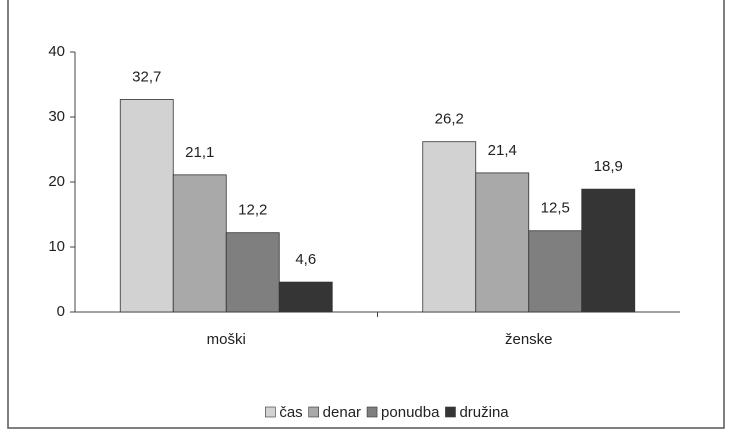 Image resolution: width=732 pixels, height=438 pixels. Describe the element at coordinates (56, 51) in the screenshot. I see `y-tick-label: 40` at that location.